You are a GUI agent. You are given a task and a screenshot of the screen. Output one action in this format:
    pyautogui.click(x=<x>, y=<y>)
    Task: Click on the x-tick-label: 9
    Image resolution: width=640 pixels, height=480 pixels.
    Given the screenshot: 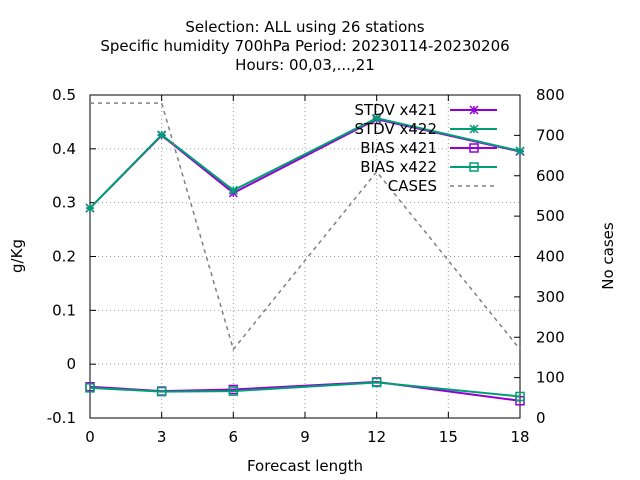 What is the action you would take?
    pyautogui.click(x=305, y=437)
    